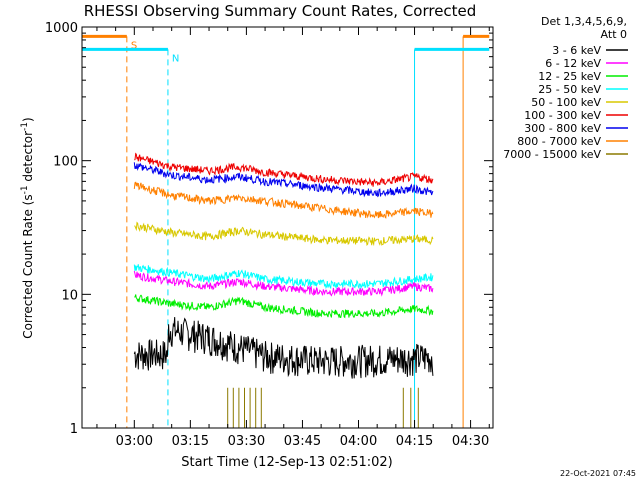 This screenshot has width=640, height=480. What do you see at coordinates (134, 441) in the screenshot?
I see `x-tick-label-0: 03:00` at bounding box center [134, 441].